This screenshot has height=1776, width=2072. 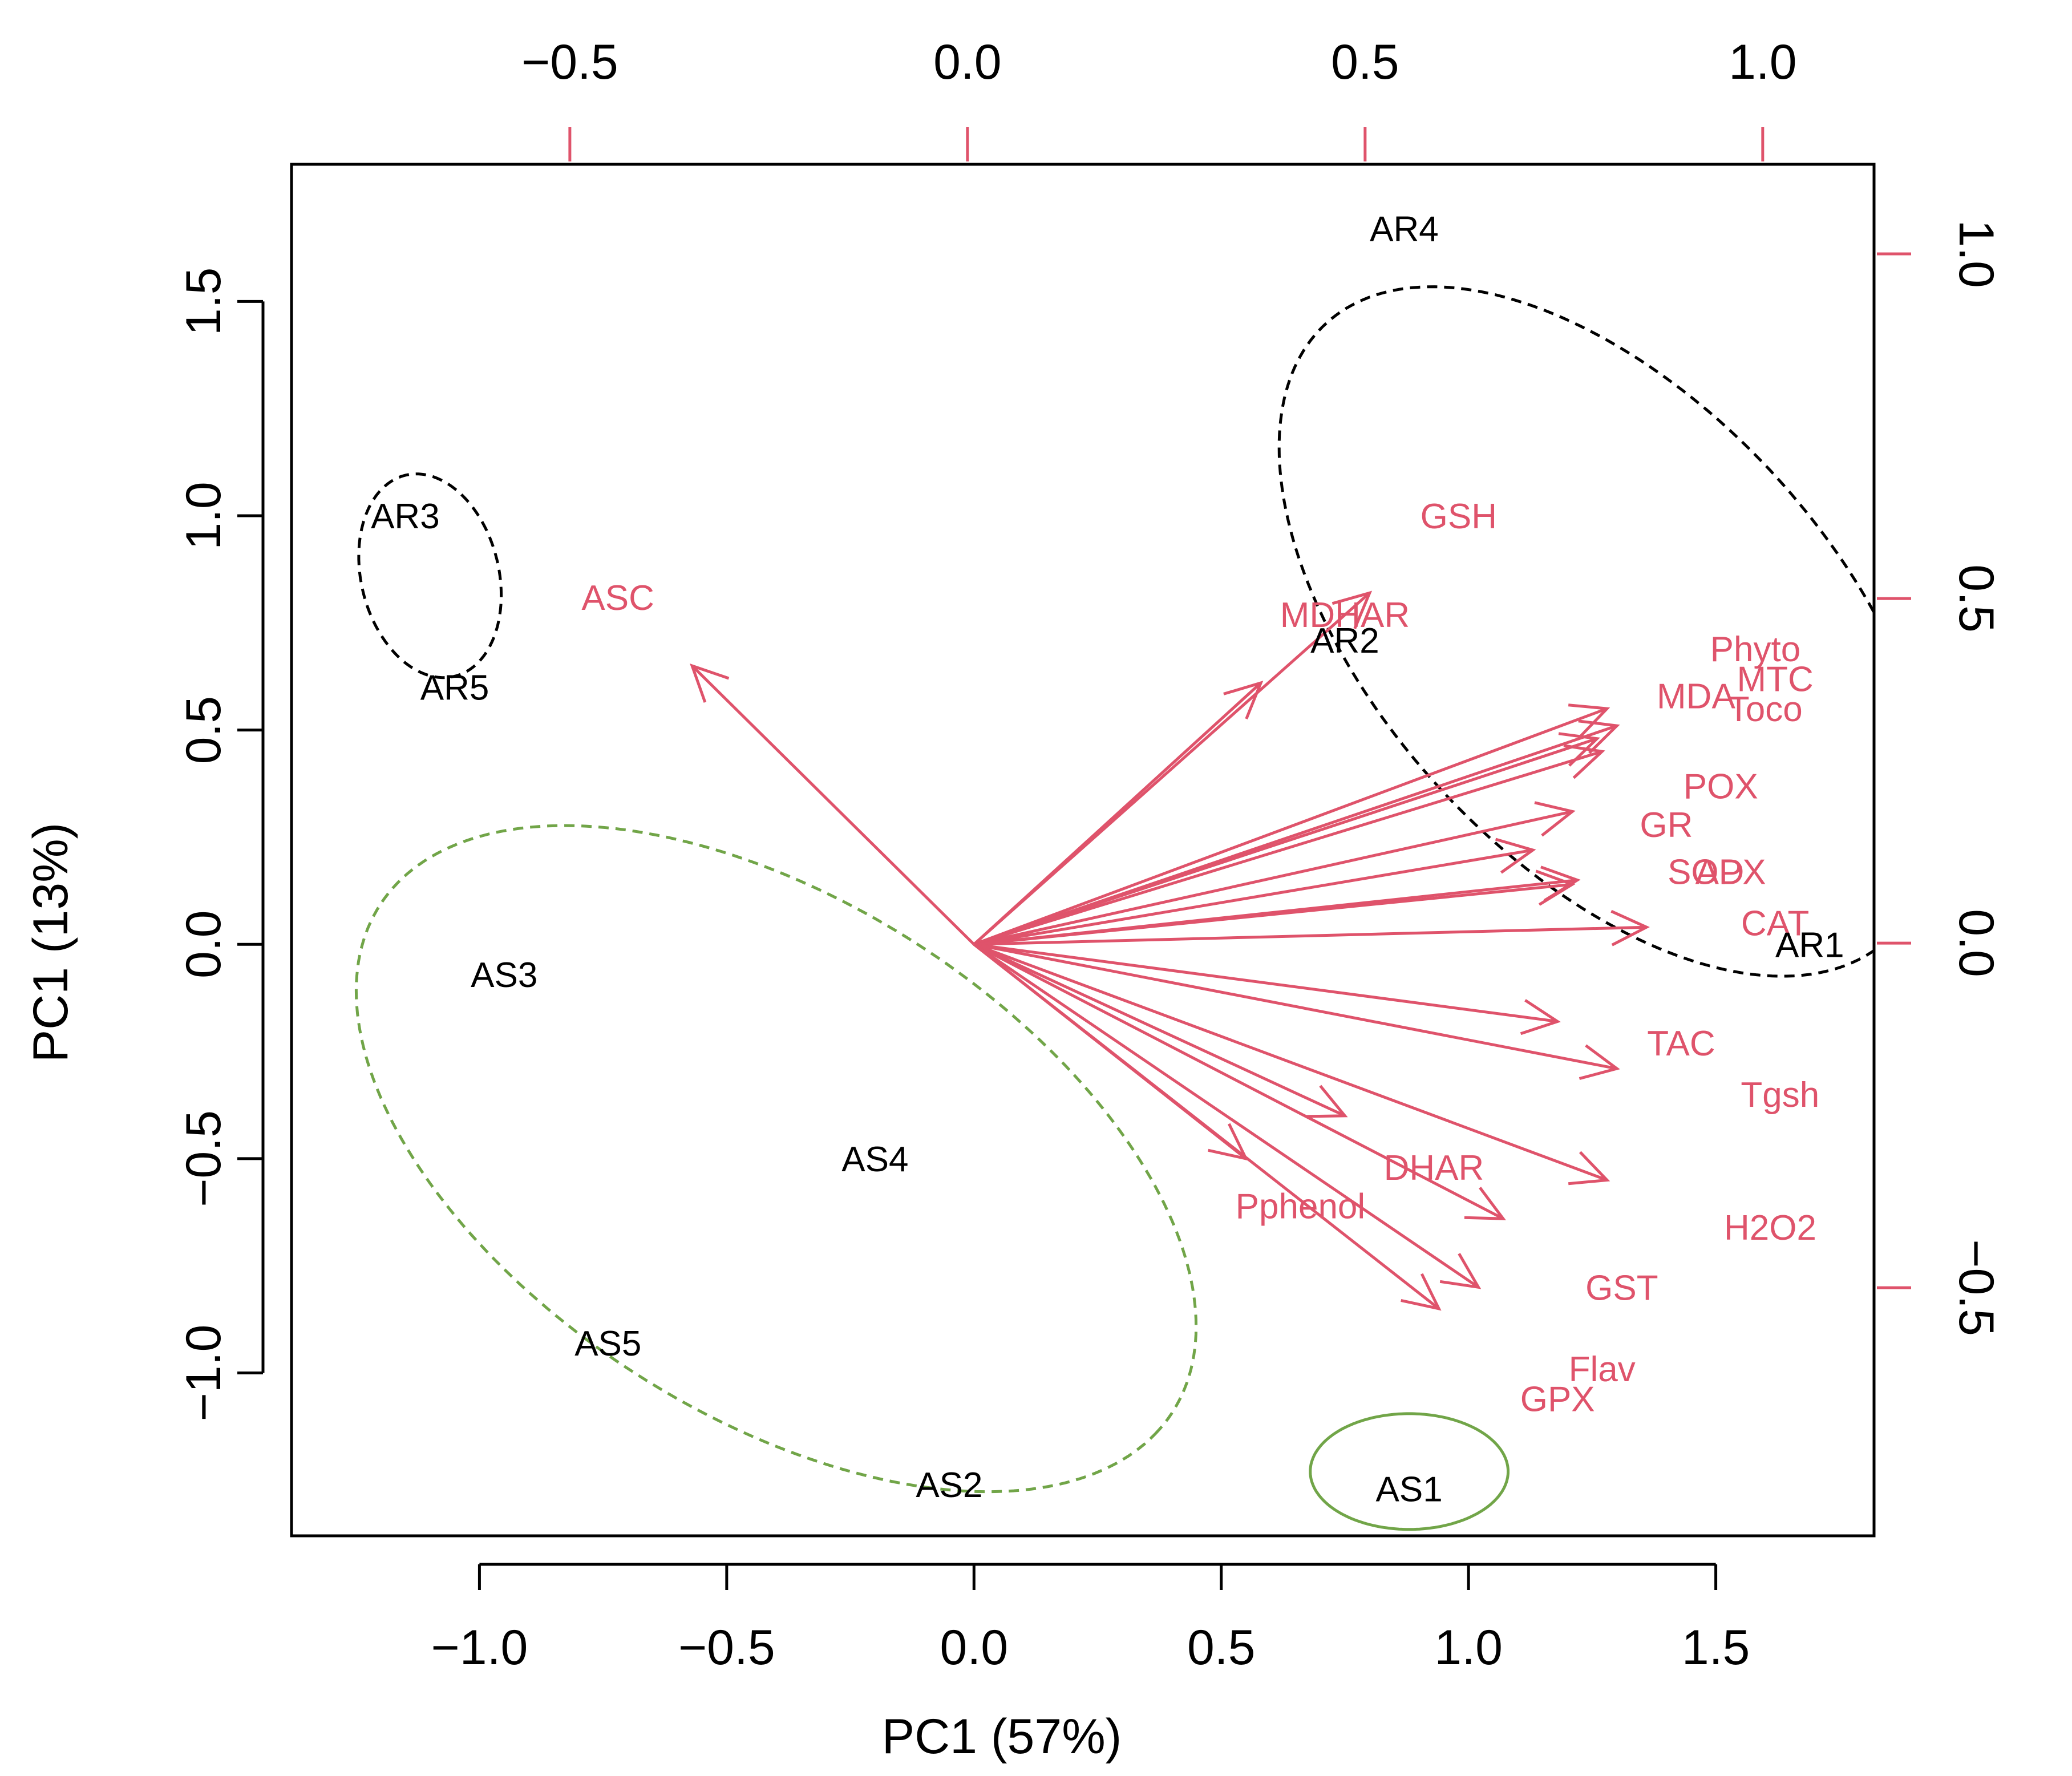 What do you see at coordinates (1731, 873) in the screenshot?
I see `variable-label-apx: APX` at bounding box center [1731, 873].